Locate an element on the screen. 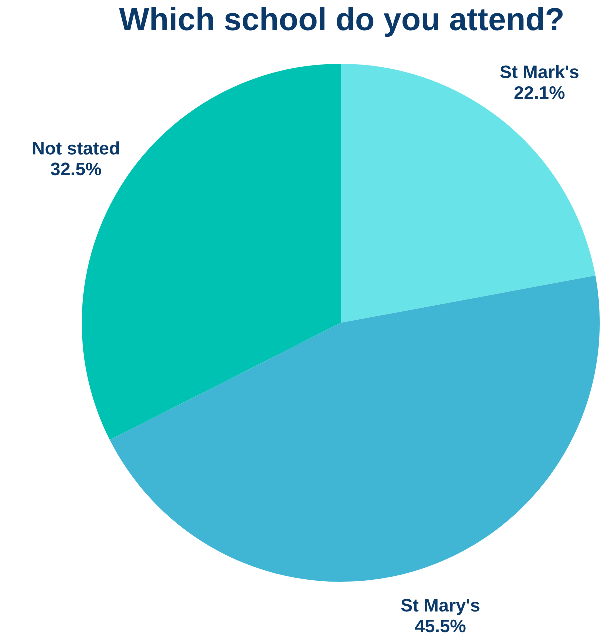 This screenshot has width=600, height=634. data-label: 32.5% is located at coordinates (76, 169).